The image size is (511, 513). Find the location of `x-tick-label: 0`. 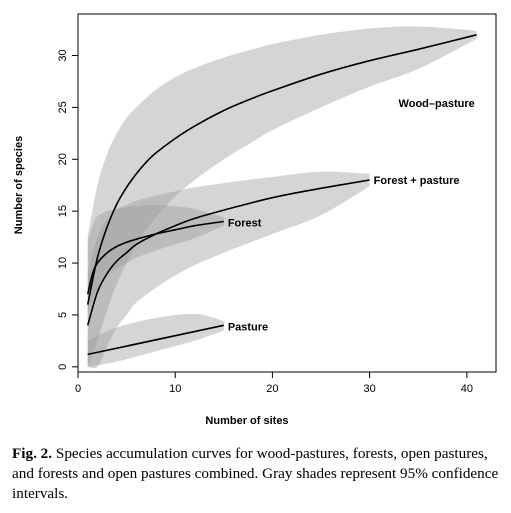

x-tick-label: 0 is located at coordinates (78, 389).